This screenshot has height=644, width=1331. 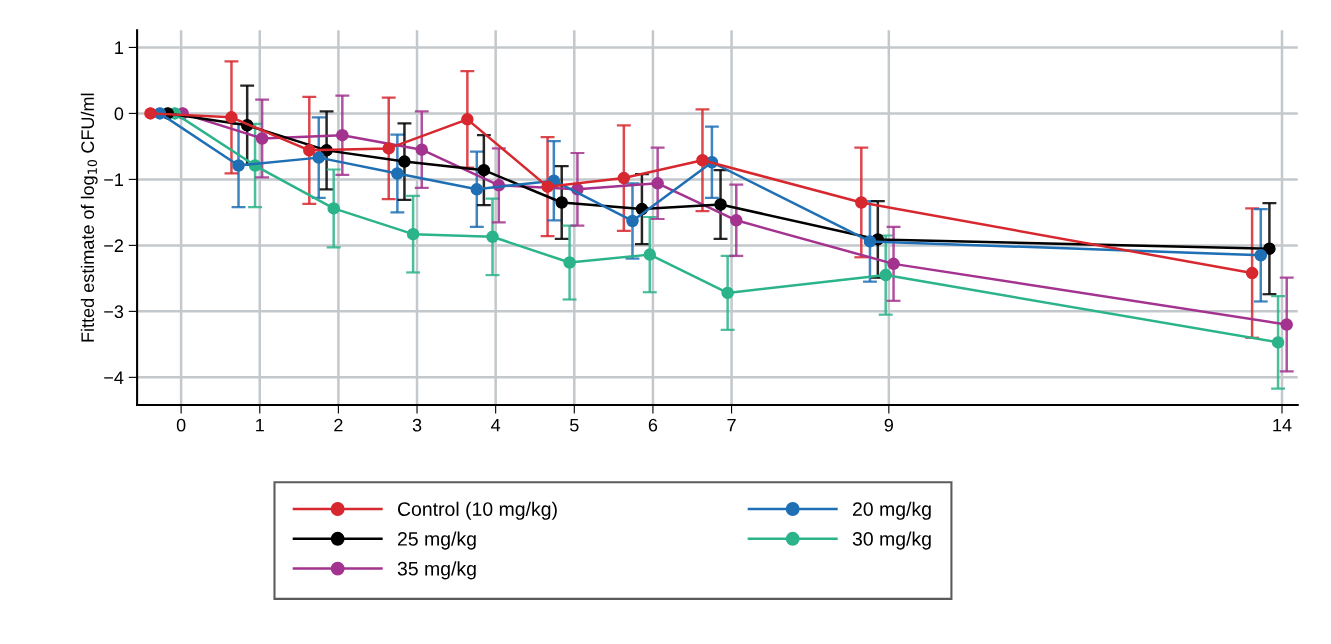 I want to click on x-tick-label: 3, so click(x=417, y=425).